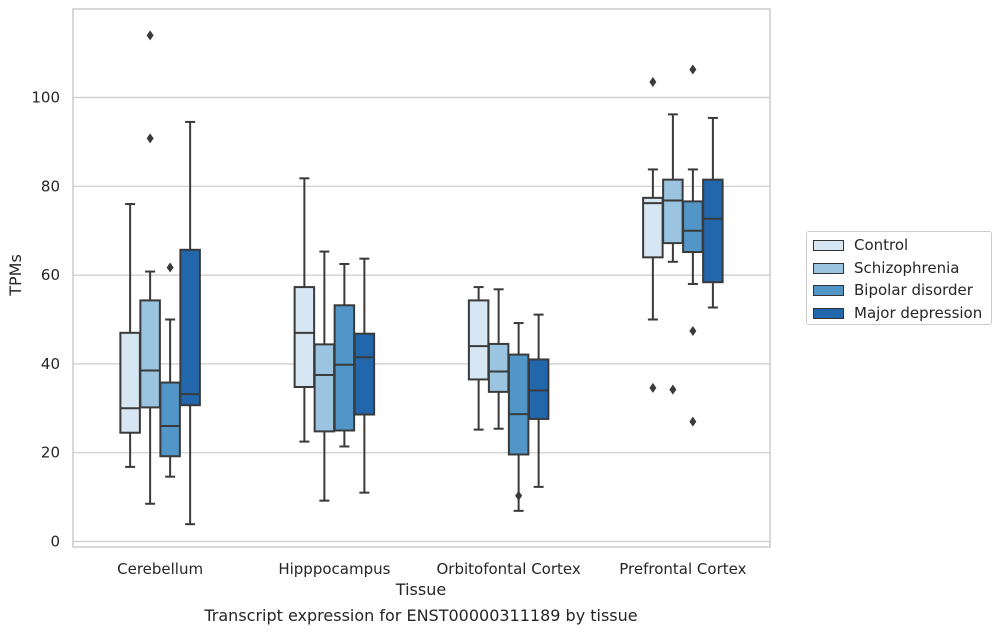 This screenshot has height=634, width=1002. I want to click on box-s0-c2-iqr, so click(478, 340).